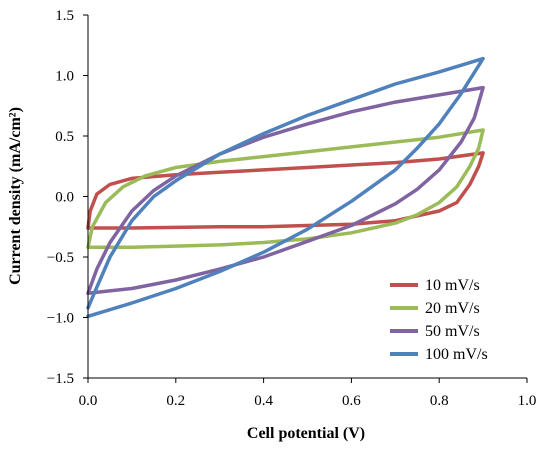  What do you see at coordinates (263, 401) in the screenshot?
I see `x-tick-label: 0.4` at bounding box center [263, 401].